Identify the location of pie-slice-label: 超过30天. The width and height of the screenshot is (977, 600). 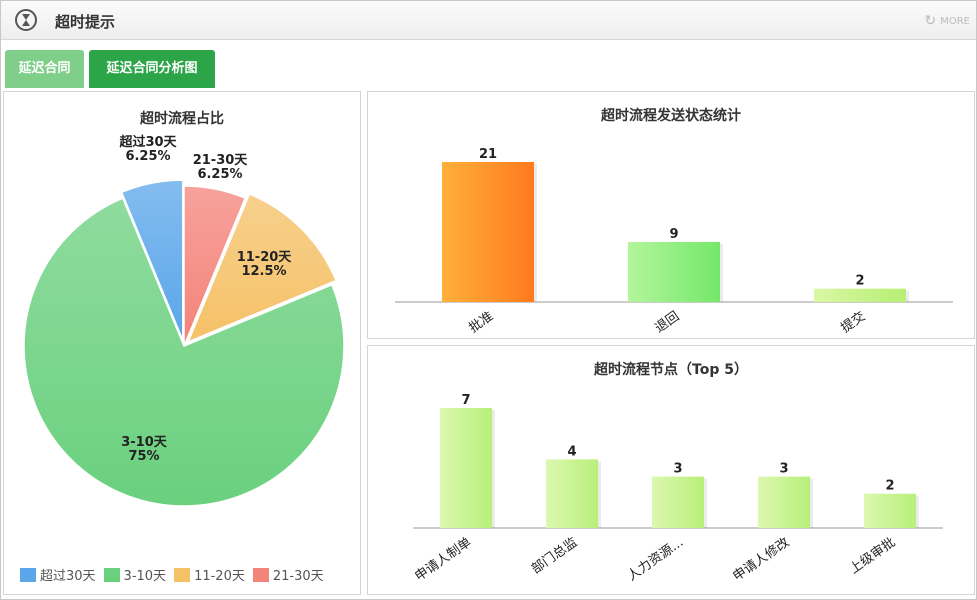
(148, 142).